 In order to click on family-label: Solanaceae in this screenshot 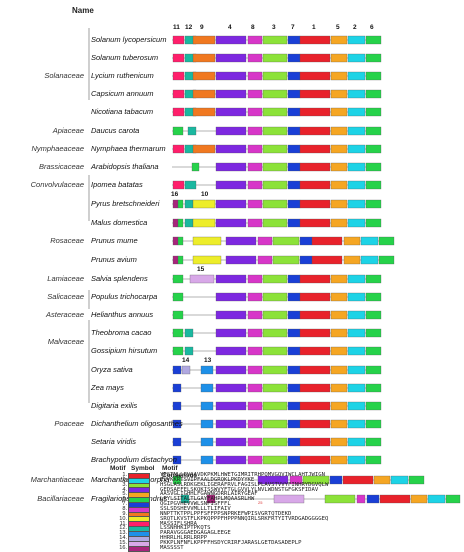, I will do `click(64, 75)`.